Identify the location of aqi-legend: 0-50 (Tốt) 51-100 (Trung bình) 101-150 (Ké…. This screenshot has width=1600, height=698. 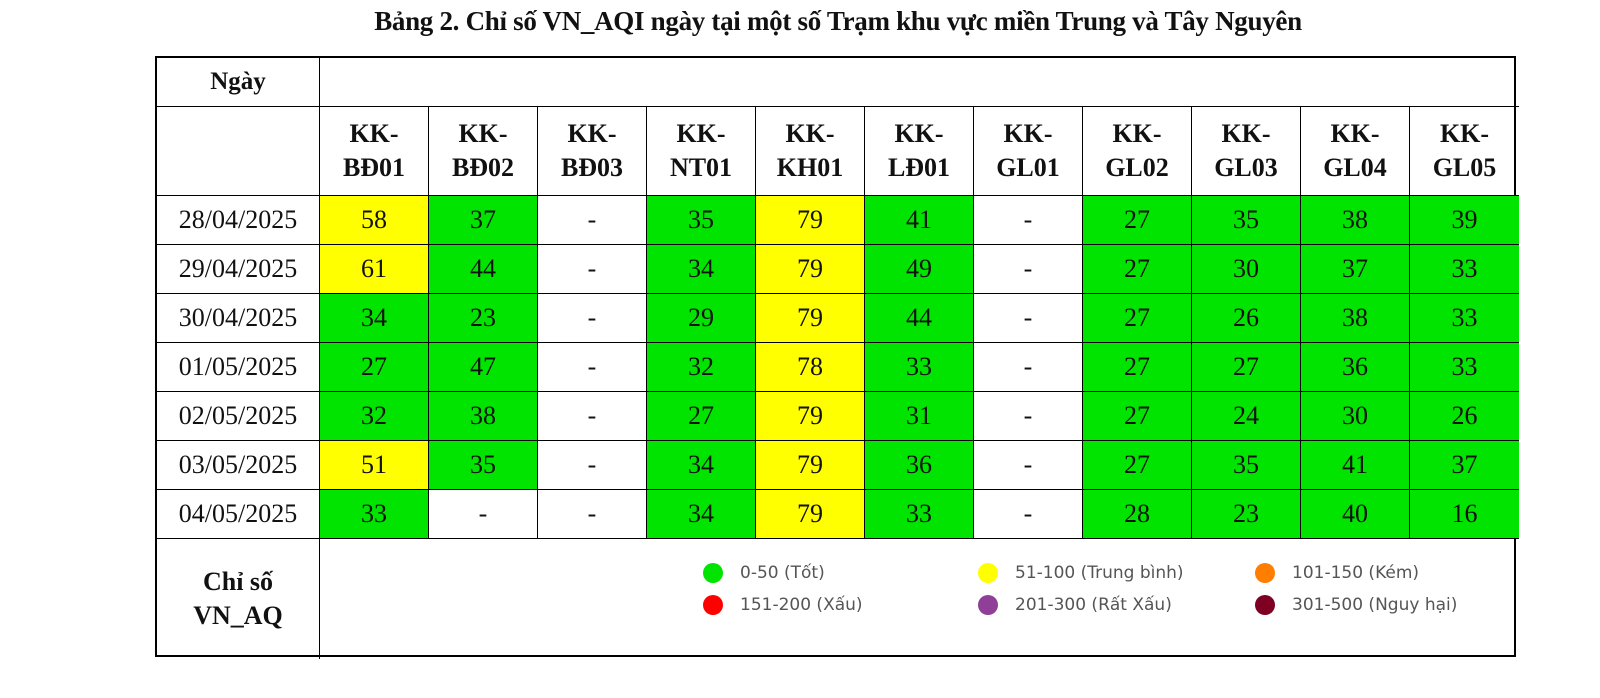
(919, 599).